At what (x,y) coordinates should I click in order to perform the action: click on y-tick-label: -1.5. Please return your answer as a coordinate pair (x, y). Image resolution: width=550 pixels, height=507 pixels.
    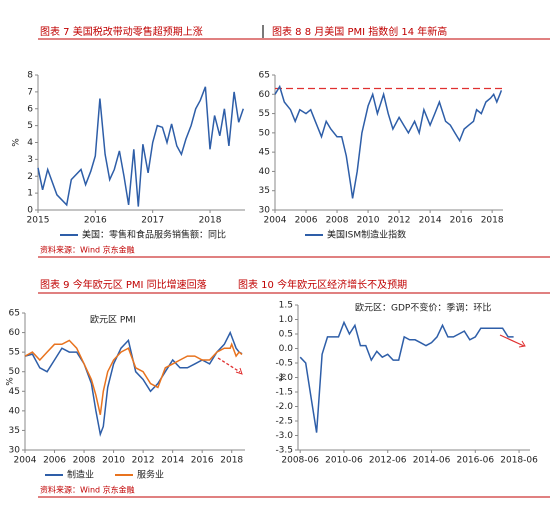
    Looking at the image, I should click on (284, 393).